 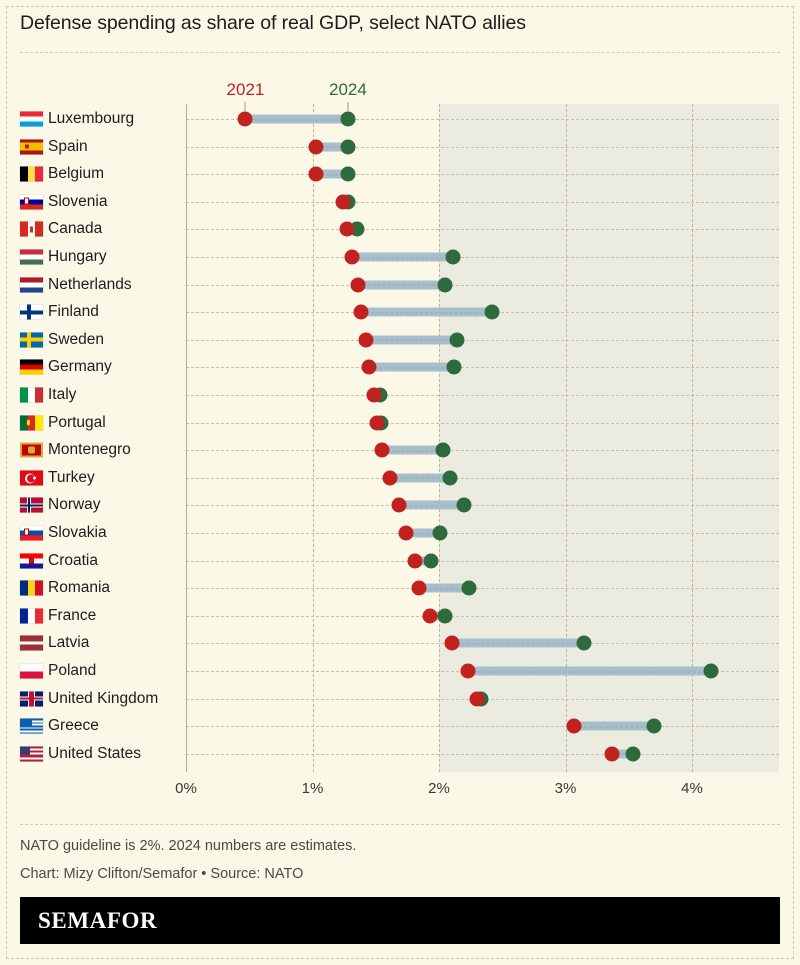 What do you see at coordinates (29, 505) in the screenshot?
I see `flag-inner-cross-vertical` at bounding box center [29, 505].